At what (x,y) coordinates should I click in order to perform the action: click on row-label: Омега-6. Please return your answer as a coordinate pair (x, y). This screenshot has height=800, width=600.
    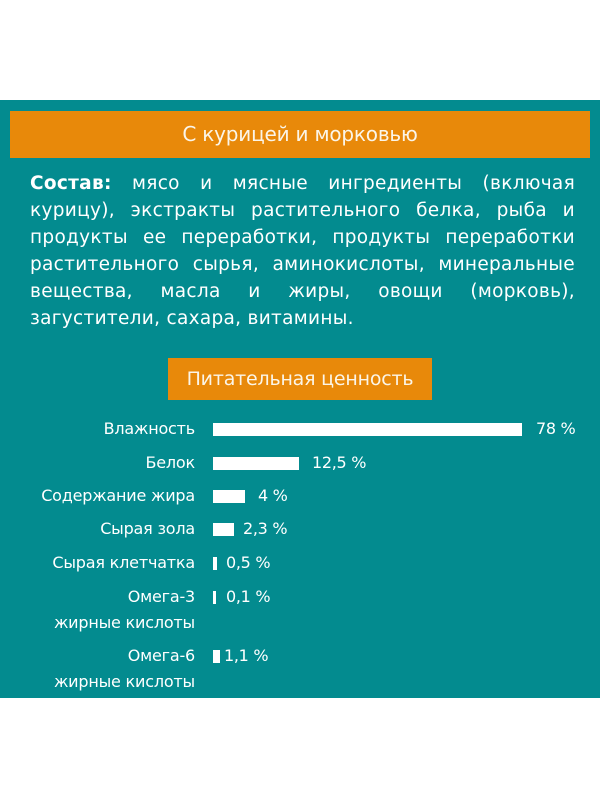
    Looking at the image, I should click on (161, 655).